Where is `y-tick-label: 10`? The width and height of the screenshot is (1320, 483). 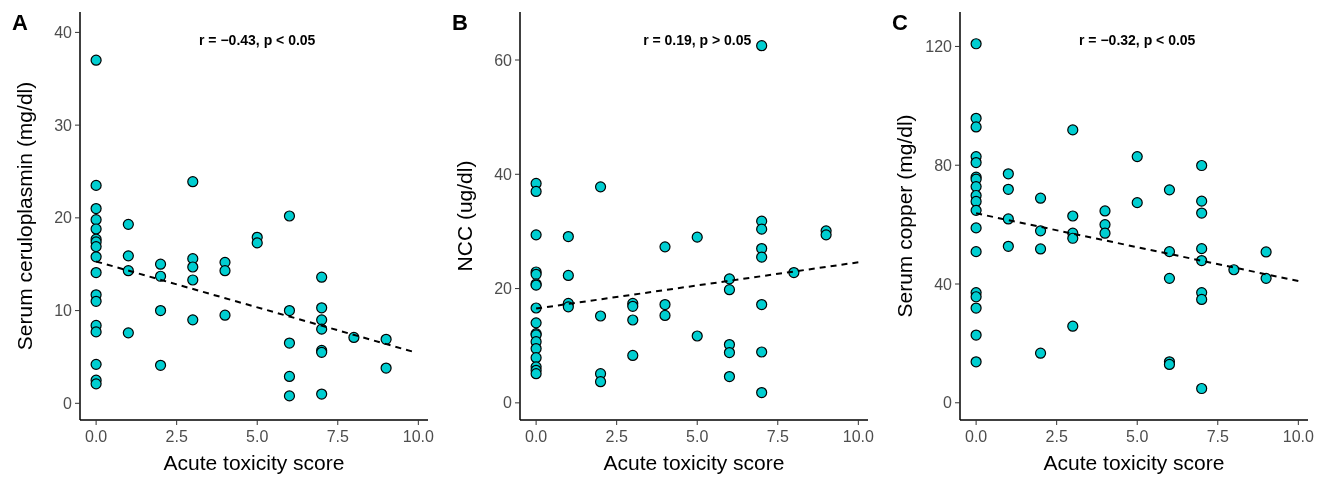
y-tick-label: 10 is located at coordinates (63, 311).